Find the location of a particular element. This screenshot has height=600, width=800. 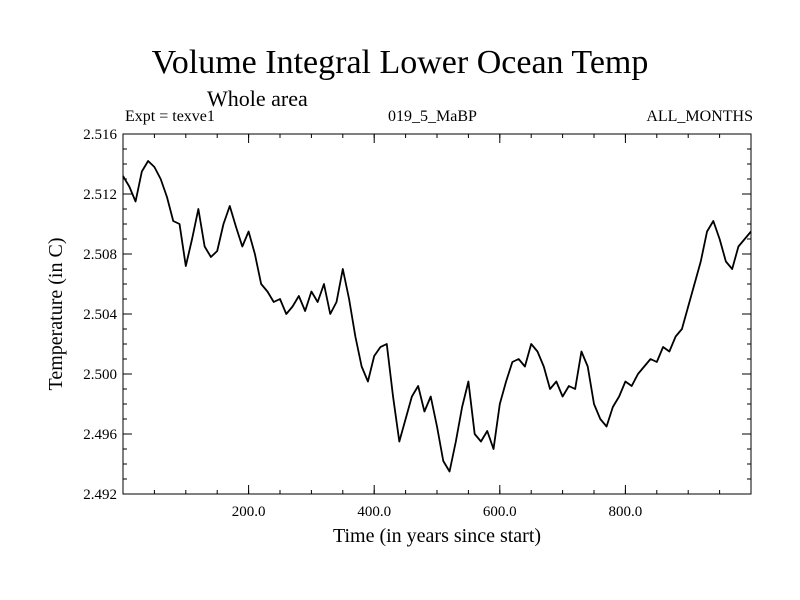

x-tick-label: 800.0 is located at coordinates (626, 512).